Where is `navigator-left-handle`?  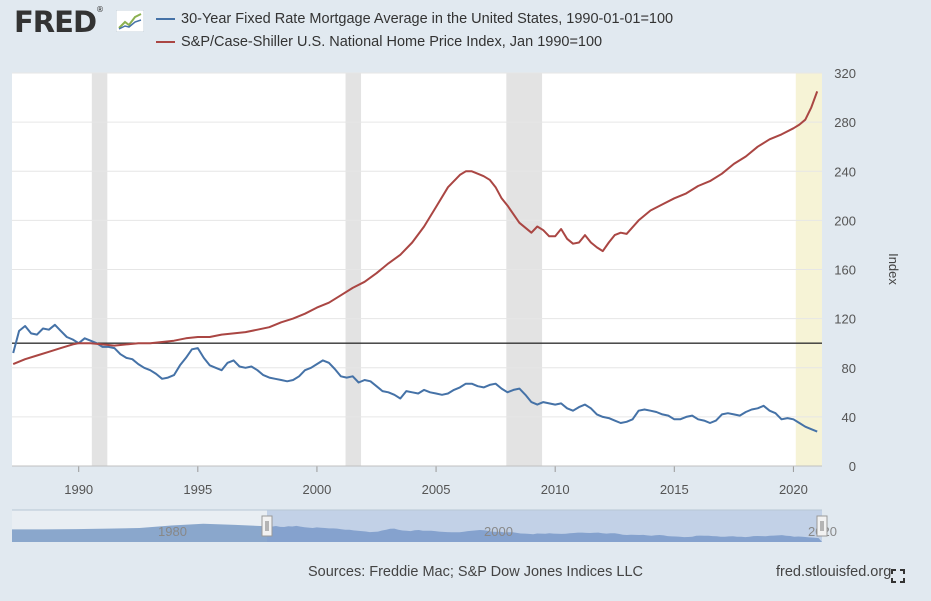 navigator-left-handle is located at coordinates (267, 526).